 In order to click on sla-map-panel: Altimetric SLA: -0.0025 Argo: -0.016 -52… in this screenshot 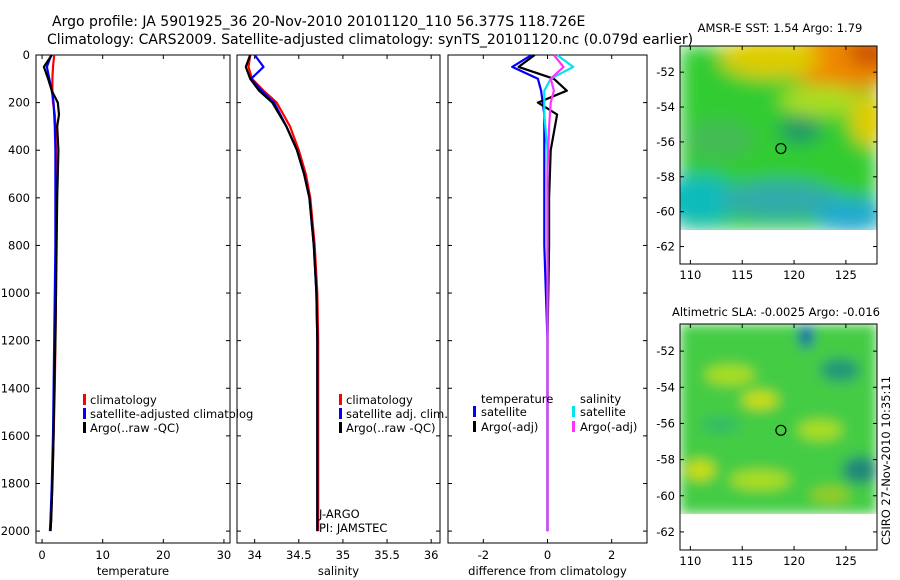, I will do `click(768, 436)`.